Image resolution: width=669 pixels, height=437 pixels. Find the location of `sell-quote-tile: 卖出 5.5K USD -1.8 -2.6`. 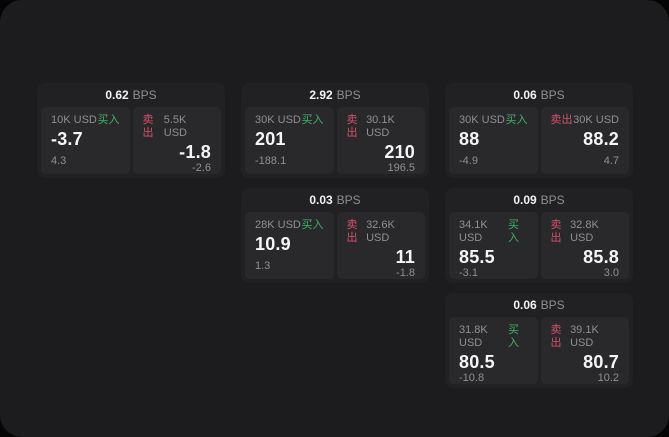

sell-quote-tile: 卖出 5.5K USD -1.8 -2.6 is located at coordinates (176, 140).